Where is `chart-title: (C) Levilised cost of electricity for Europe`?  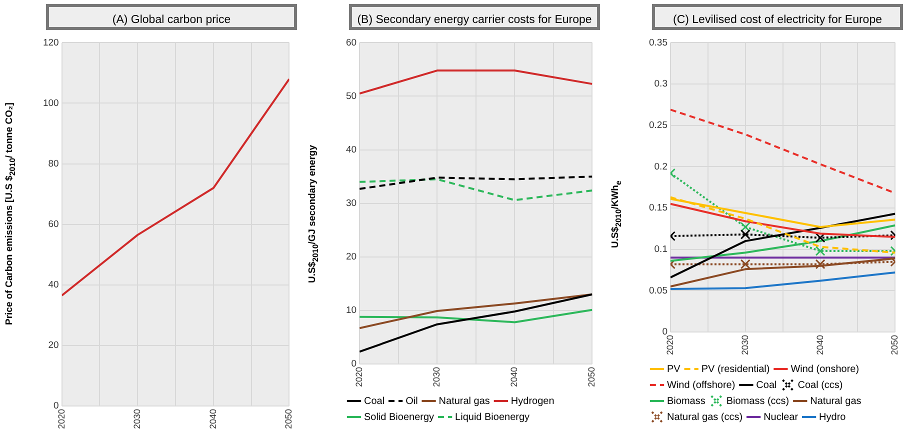
chart-title: (C) Levilised cost of electricity for Europe is located at coordinates (777, 17).